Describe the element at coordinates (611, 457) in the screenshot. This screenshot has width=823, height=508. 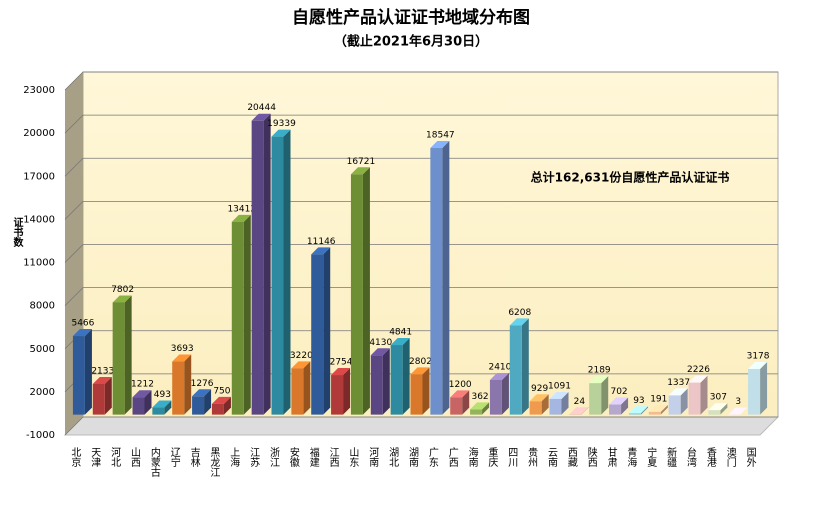
I see `x-tick-label: 甘肃` at that location.